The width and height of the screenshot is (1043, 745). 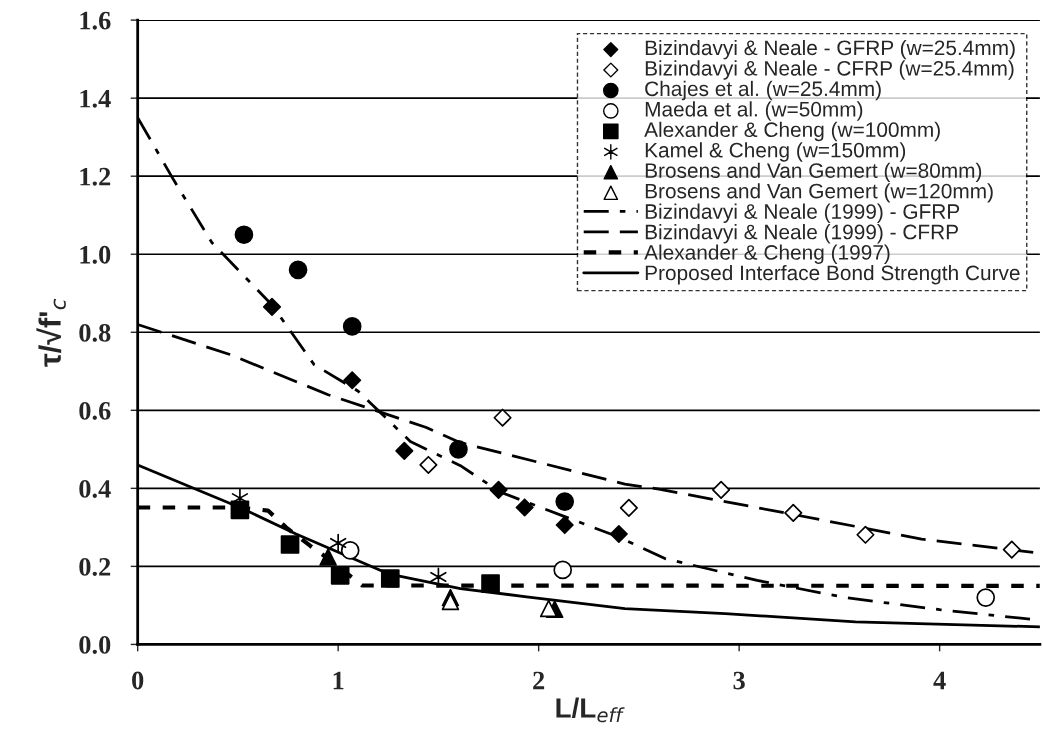 What do you see at coordinates (767, 254) in the screenshot?
I see `legend-label: Alexander & Cheng (1997)` at bounding box center [767, 254].